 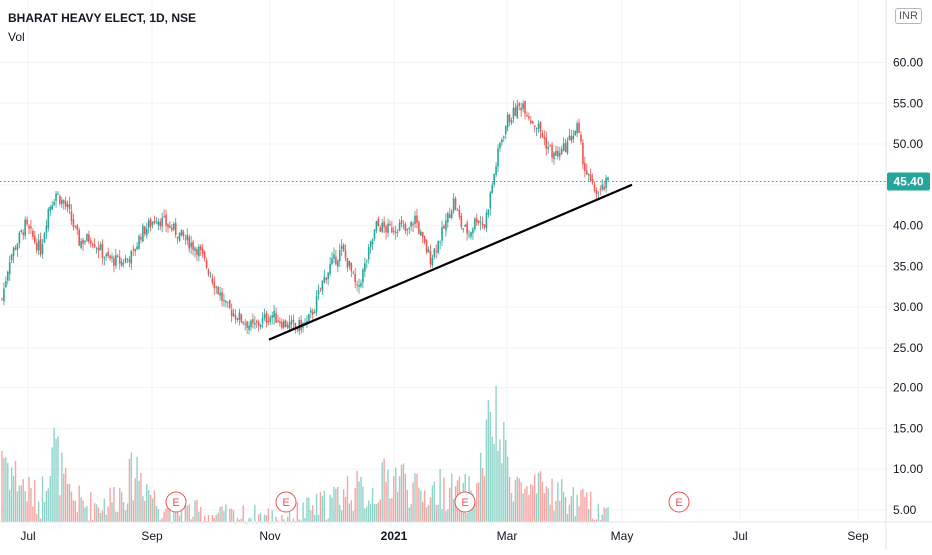 What do you see at coordinates (908, 181) in the screenshot?
I see `last-price-badge` at bounding box center [908, 181].